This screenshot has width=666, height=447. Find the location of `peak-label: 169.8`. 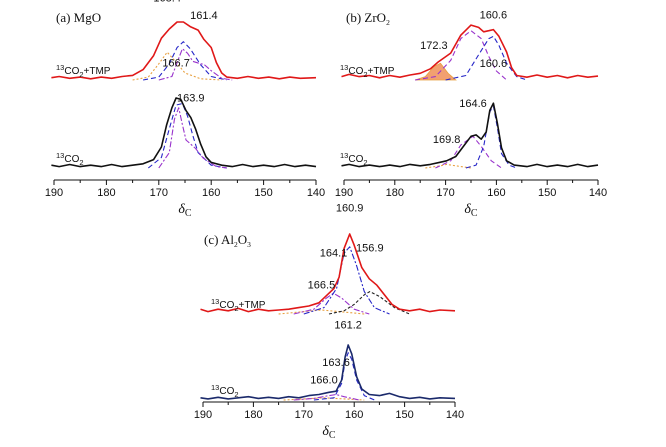

peak-label: 169.8 is located at coordinates (447, 140).